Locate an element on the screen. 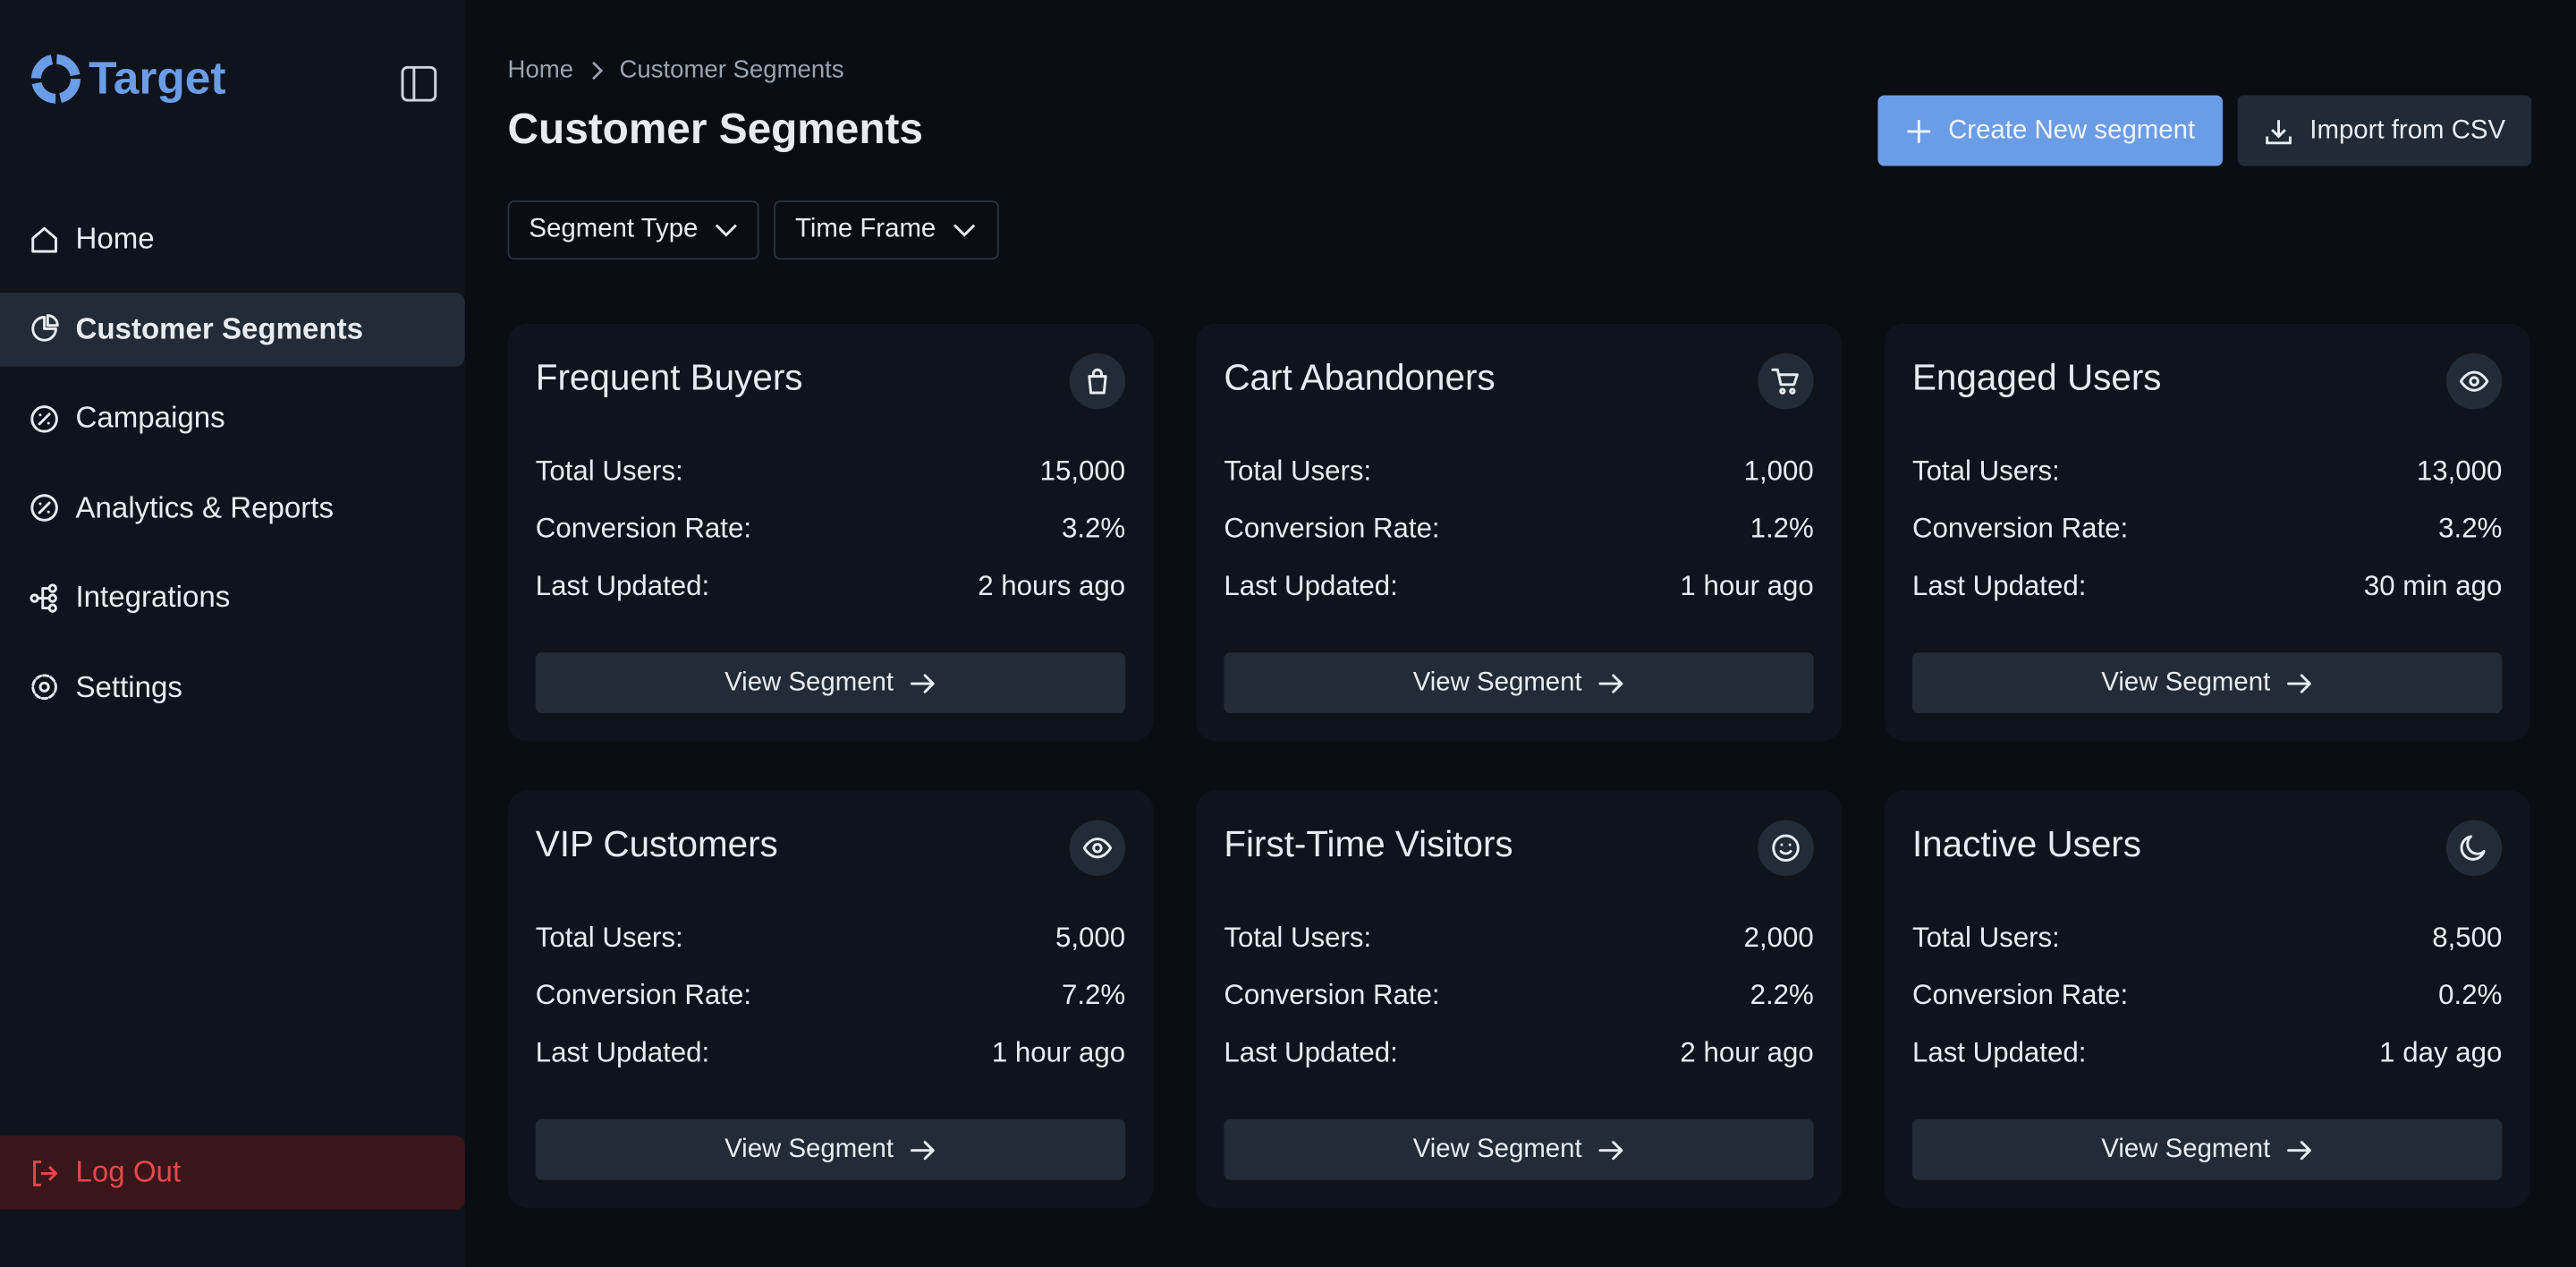 The image size is (2576, 1267). stat-row: Conversion Rate: 0.2% is located at coordinates (2207, 997).